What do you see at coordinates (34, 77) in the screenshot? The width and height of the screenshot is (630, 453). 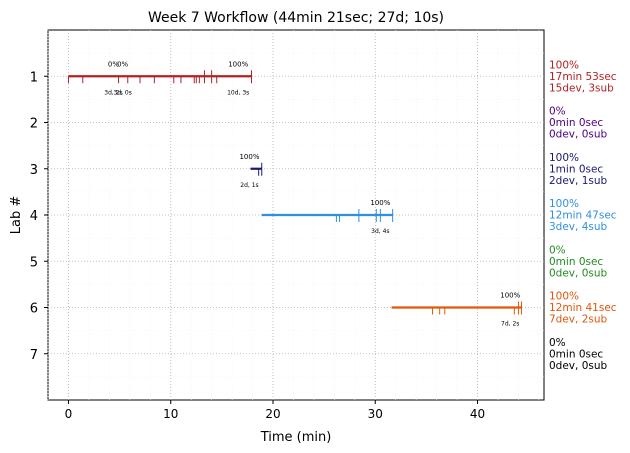 I see `y-tick-label: 1` at bounding box center [34, 77].